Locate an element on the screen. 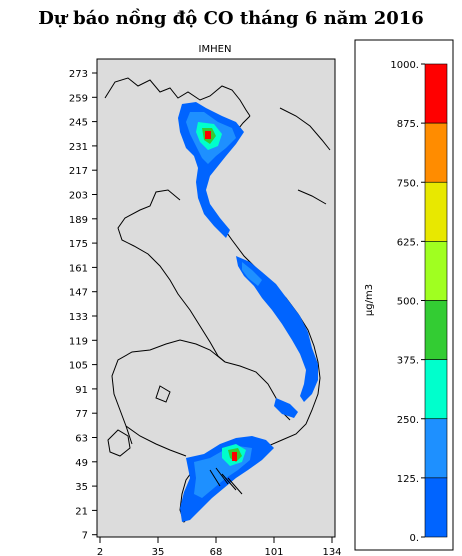 The image size is (462, 556). y-tick-label: 259 is located at coordinates (78, 98).